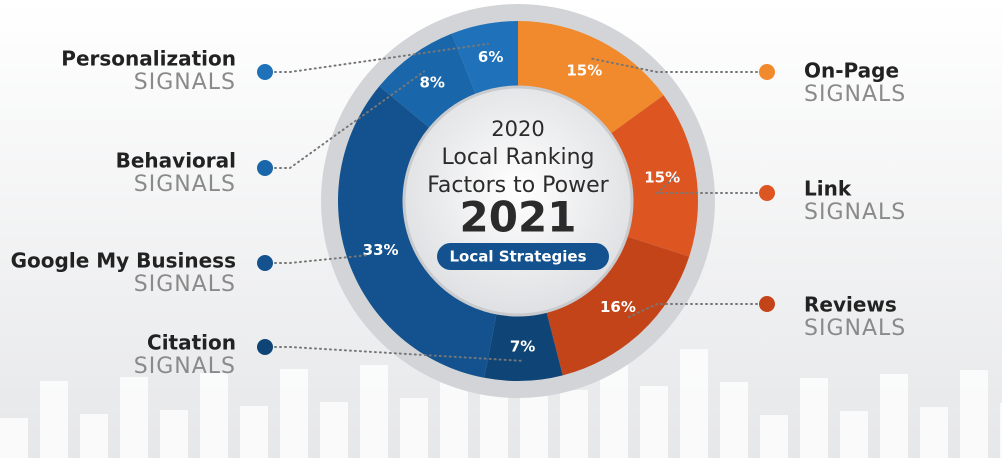 The image size is (1002, 458). I want to click on badge-text: Local Strategies, so click(517, 257).